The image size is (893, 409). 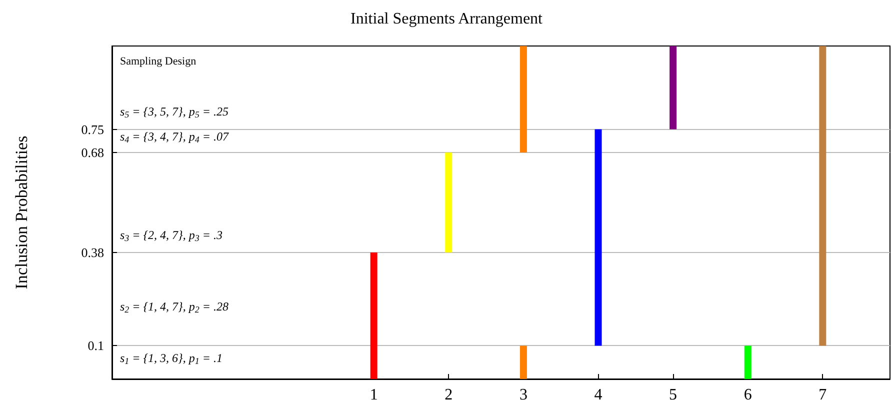 I want to click on x-tick-label: 5, so click(x=673, y=395).